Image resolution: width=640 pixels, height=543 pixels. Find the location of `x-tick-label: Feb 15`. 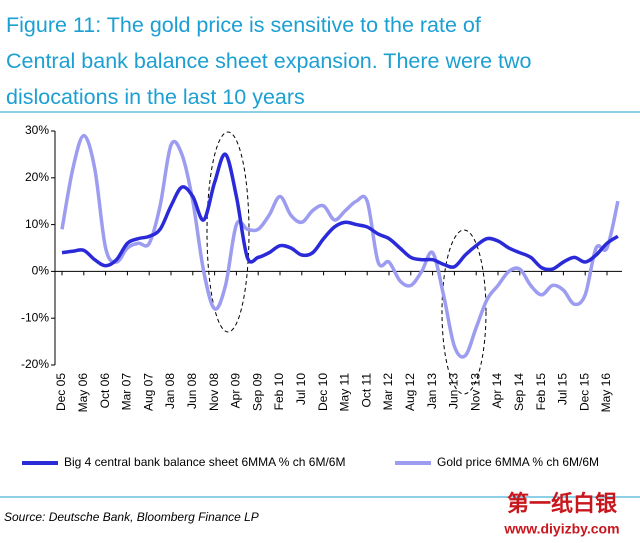

x-tick-label: Feb 15 is located at coordinates (541, 392).